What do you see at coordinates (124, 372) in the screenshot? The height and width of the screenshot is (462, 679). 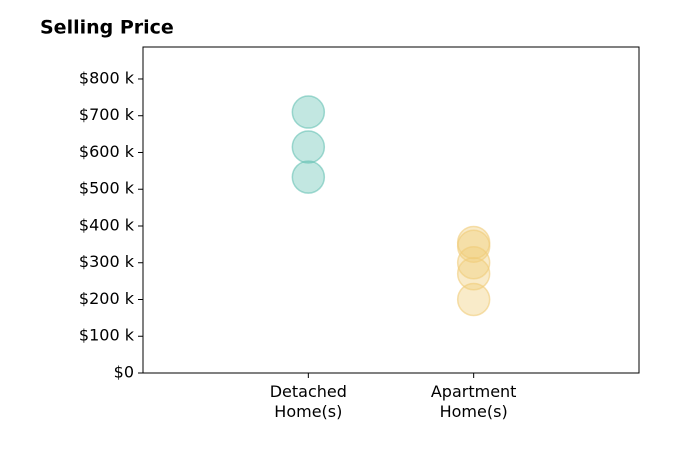 I see `y-tick-label: $0` at bounding box center [124, 372].